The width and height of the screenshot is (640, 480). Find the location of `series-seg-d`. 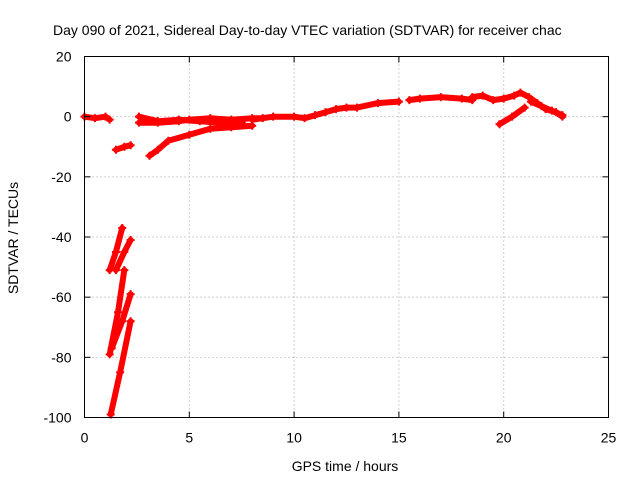

series-seg-d is located at coordinates (123, 255).